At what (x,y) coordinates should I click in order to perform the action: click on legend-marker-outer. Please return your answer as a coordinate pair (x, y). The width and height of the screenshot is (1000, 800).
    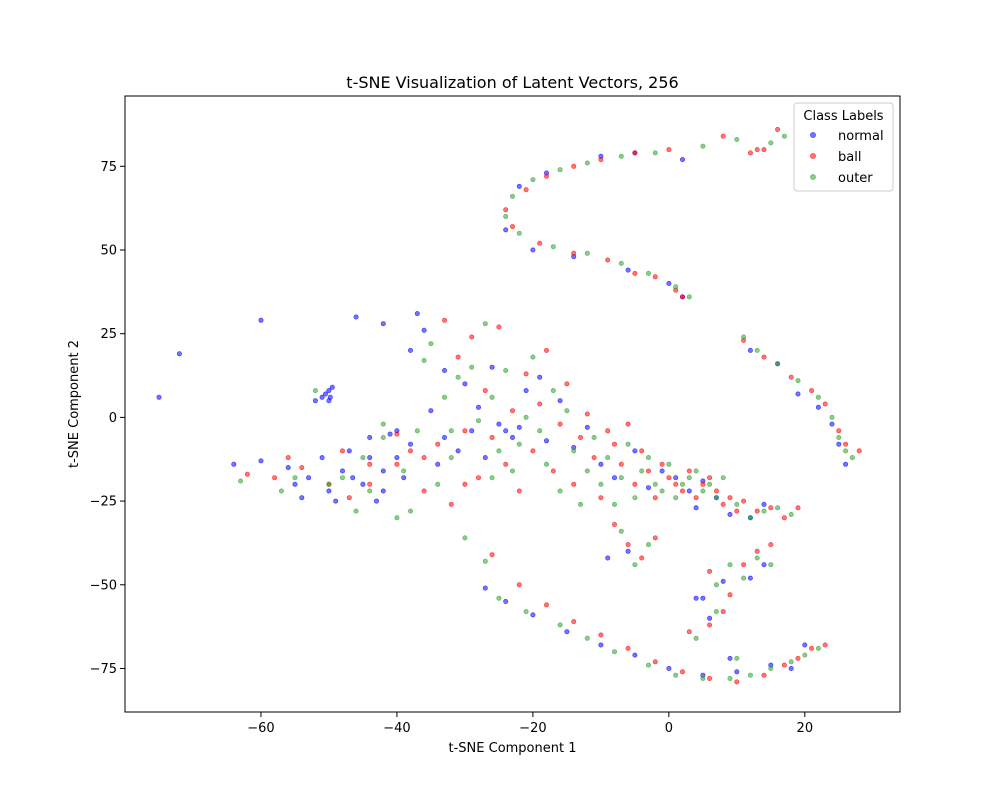
    Looking at the image, I should click on (813, 177).